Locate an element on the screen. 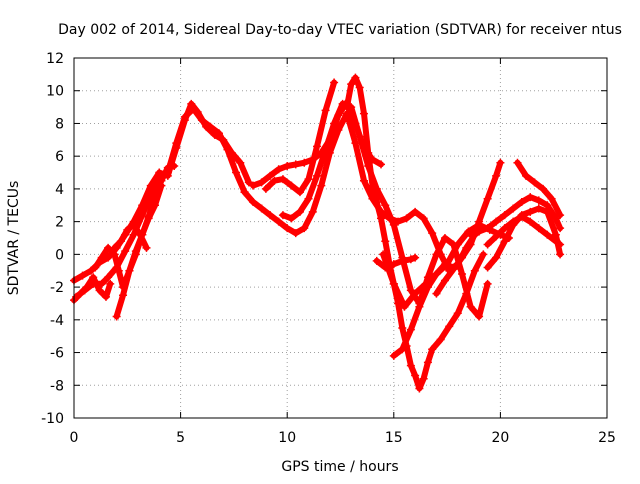 The height and width of the screenshot is (484, 640). y-tick-label: 8 is located at coordinates (59, 124).